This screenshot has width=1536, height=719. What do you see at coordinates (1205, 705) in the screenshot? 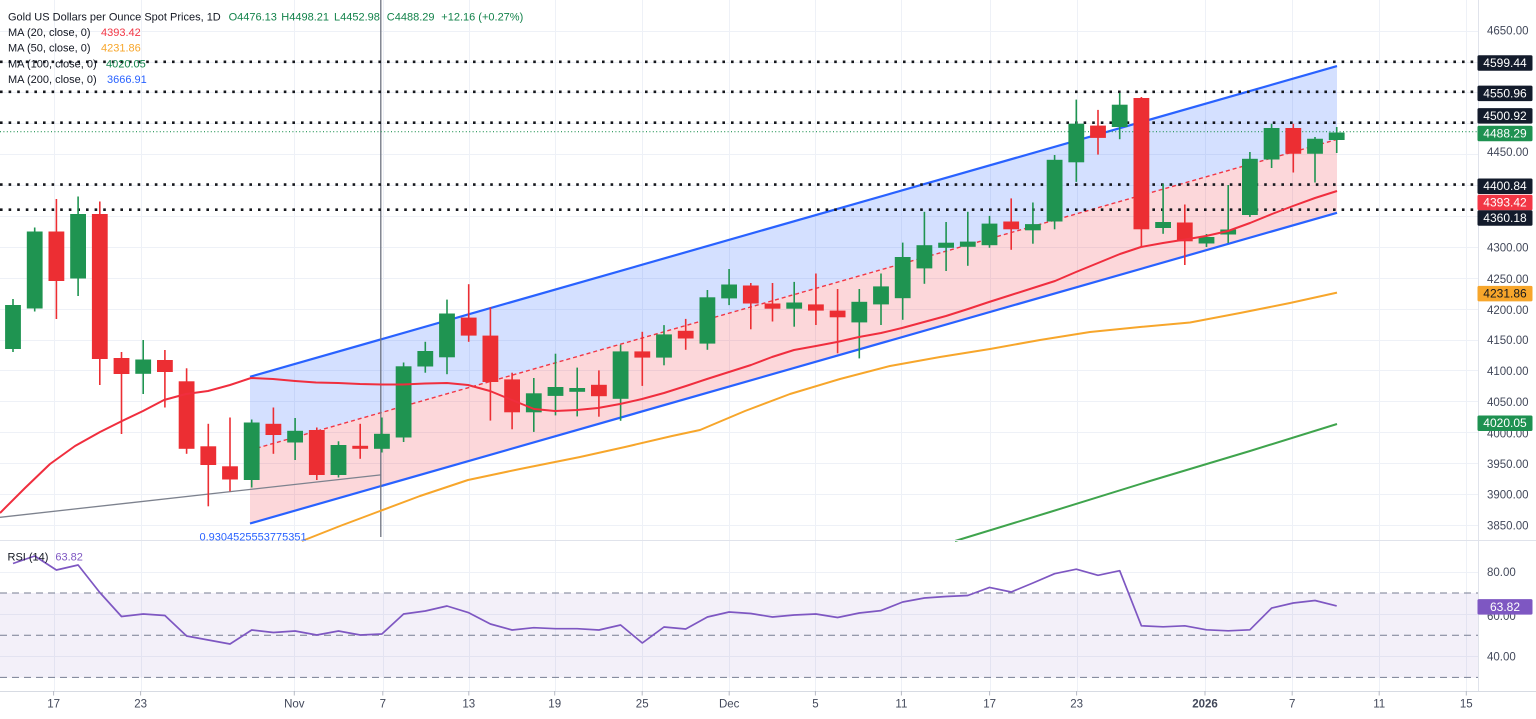
I see `svg-text: 2026` at bounding box center [1205, 705].